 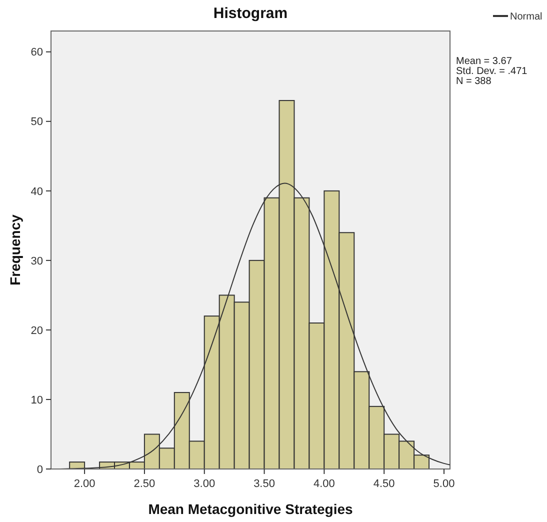 I want to click on text: Std. Dev. = .471, so click(x=492, y=71).